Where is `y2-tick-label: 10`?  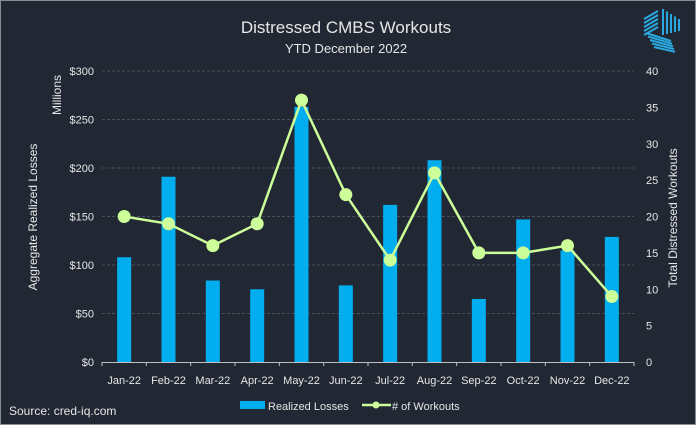
y2-tick-label: 10 is located at coordinates (652, 290).